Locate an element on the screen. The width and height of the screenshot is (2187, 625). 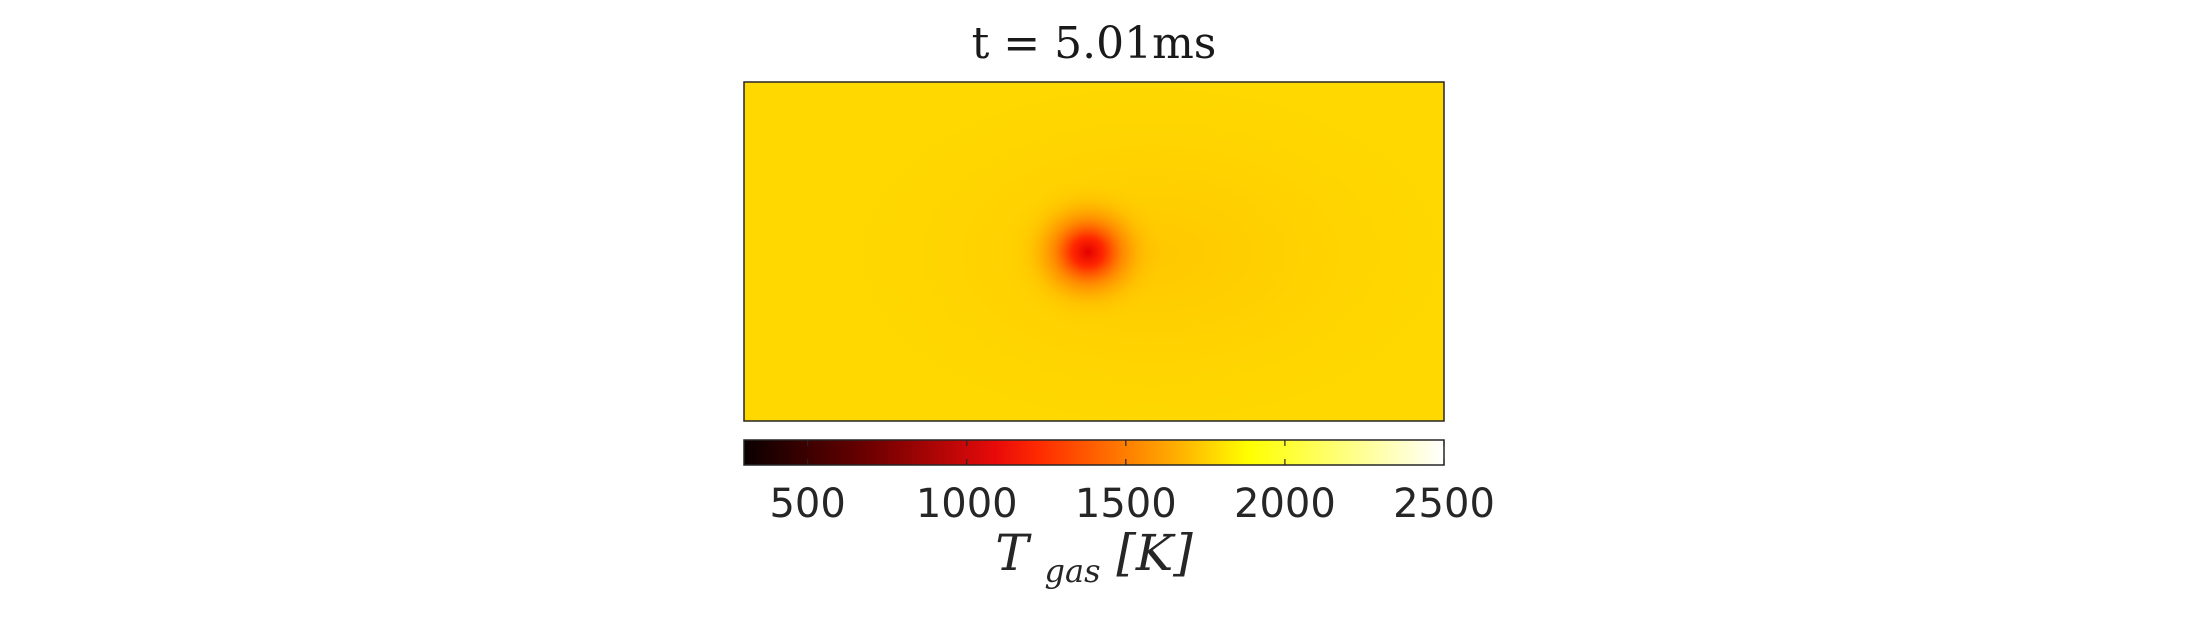
colorbar-frame is located at coordinates (1094, 452).